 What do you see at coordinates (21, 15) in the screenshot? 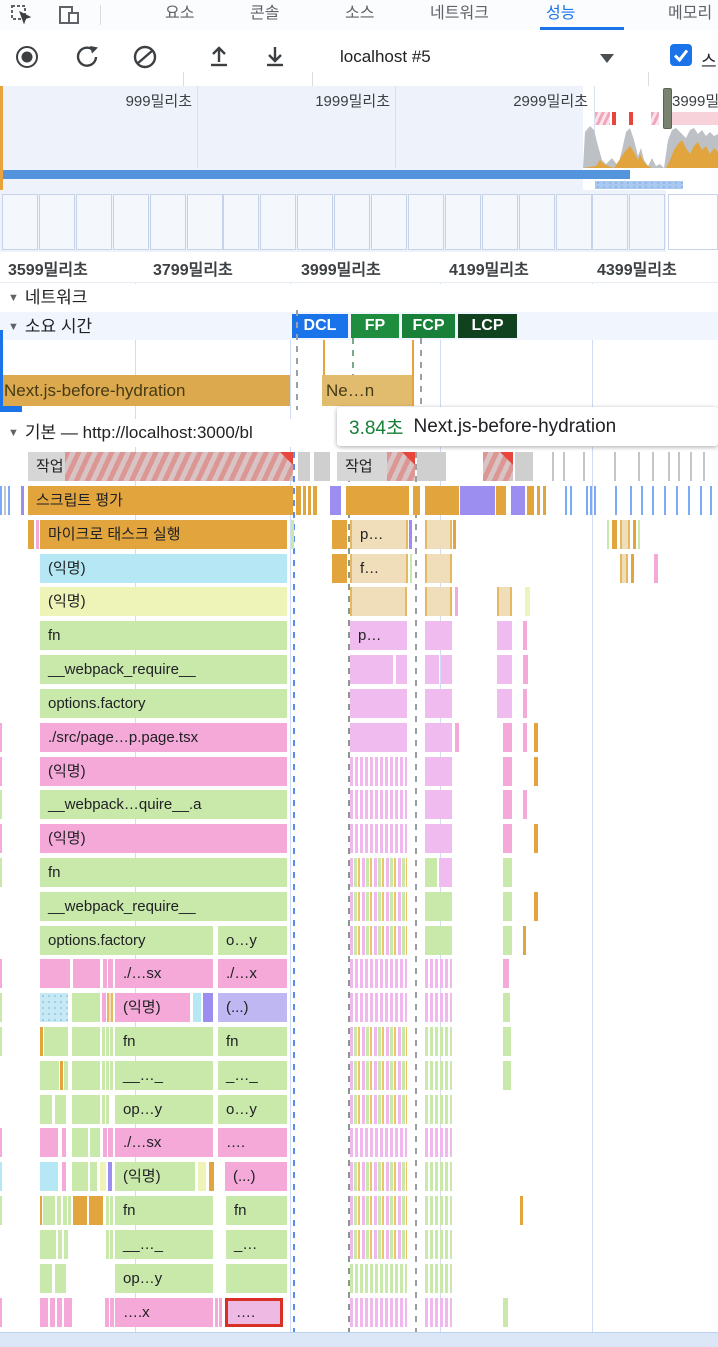
I see `inspect-element-icon` at bounding box center [21, 15].